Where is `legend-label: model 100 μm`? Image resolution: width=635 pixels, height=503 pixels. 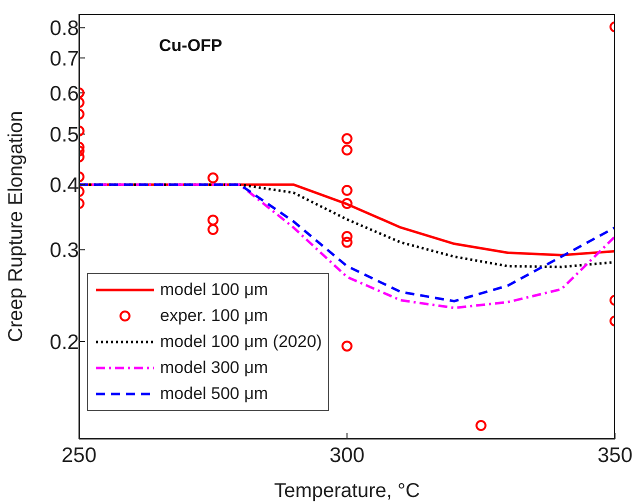
legend-label: model 100 μm is located at coordinates (214, 290).